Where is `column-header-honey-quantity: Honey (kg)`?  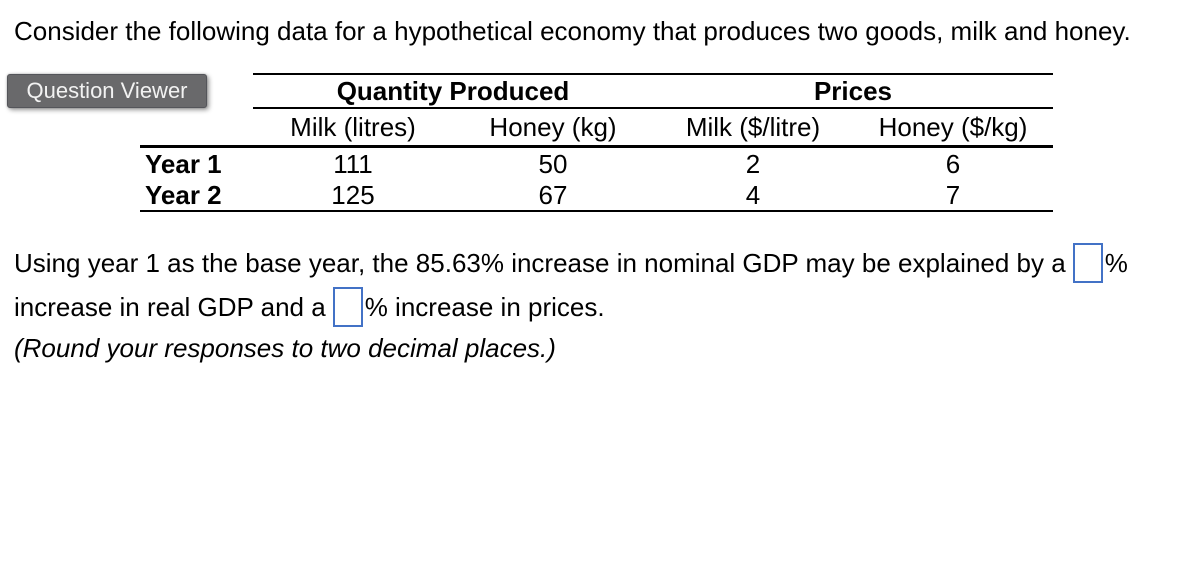
column-header-honey-quantity: Honey (kg) is located at coordinates (553, 127).